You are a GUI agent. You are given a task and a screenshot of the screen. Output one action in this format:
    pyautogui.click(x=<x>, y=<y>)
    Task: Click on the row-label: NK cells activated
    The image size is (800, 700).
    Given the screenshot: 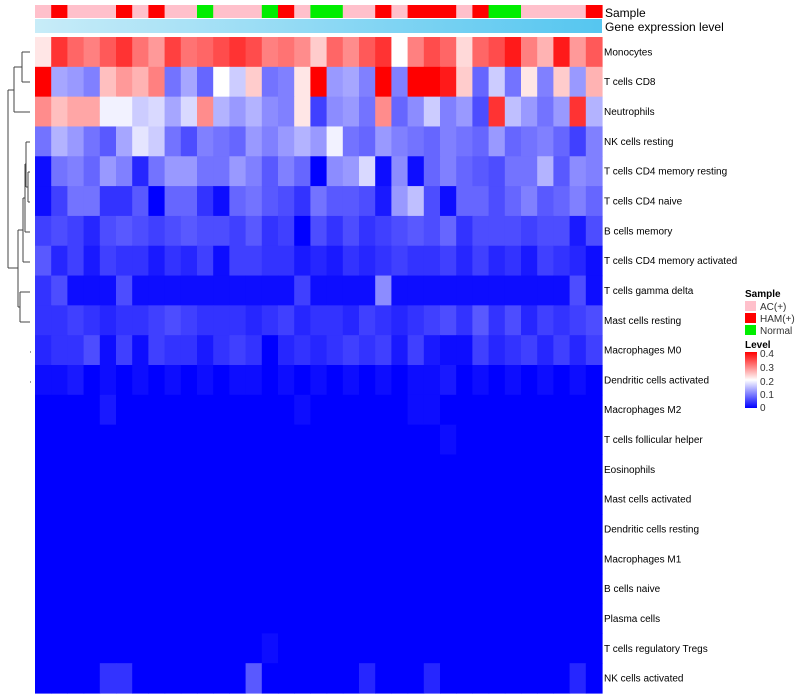 What is the action you would take?
    pyautogui.click(x=643, y=679)
    